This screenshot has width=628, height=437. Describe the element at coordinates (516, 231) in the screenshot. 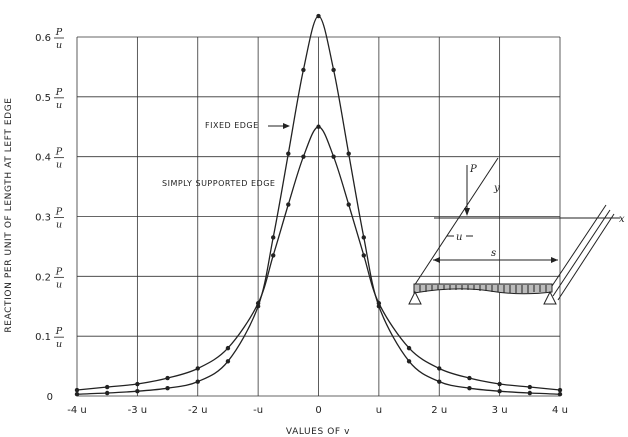

I see `inset-plate-diagram: P y x u s` at that location.